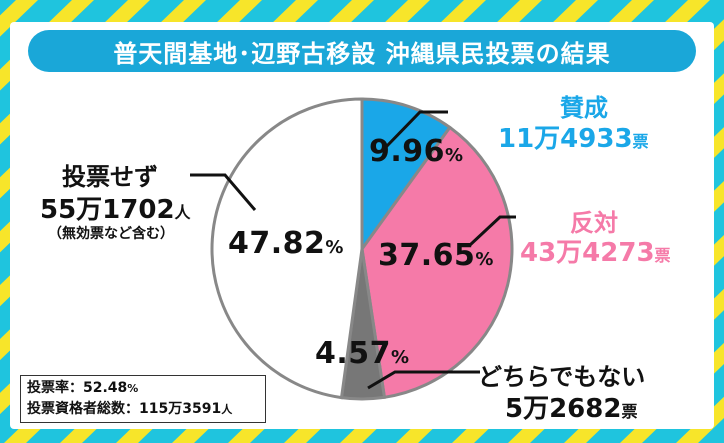 This screenshot has width=724, height=443. I want to click on leader-neither, so click(423, 380).